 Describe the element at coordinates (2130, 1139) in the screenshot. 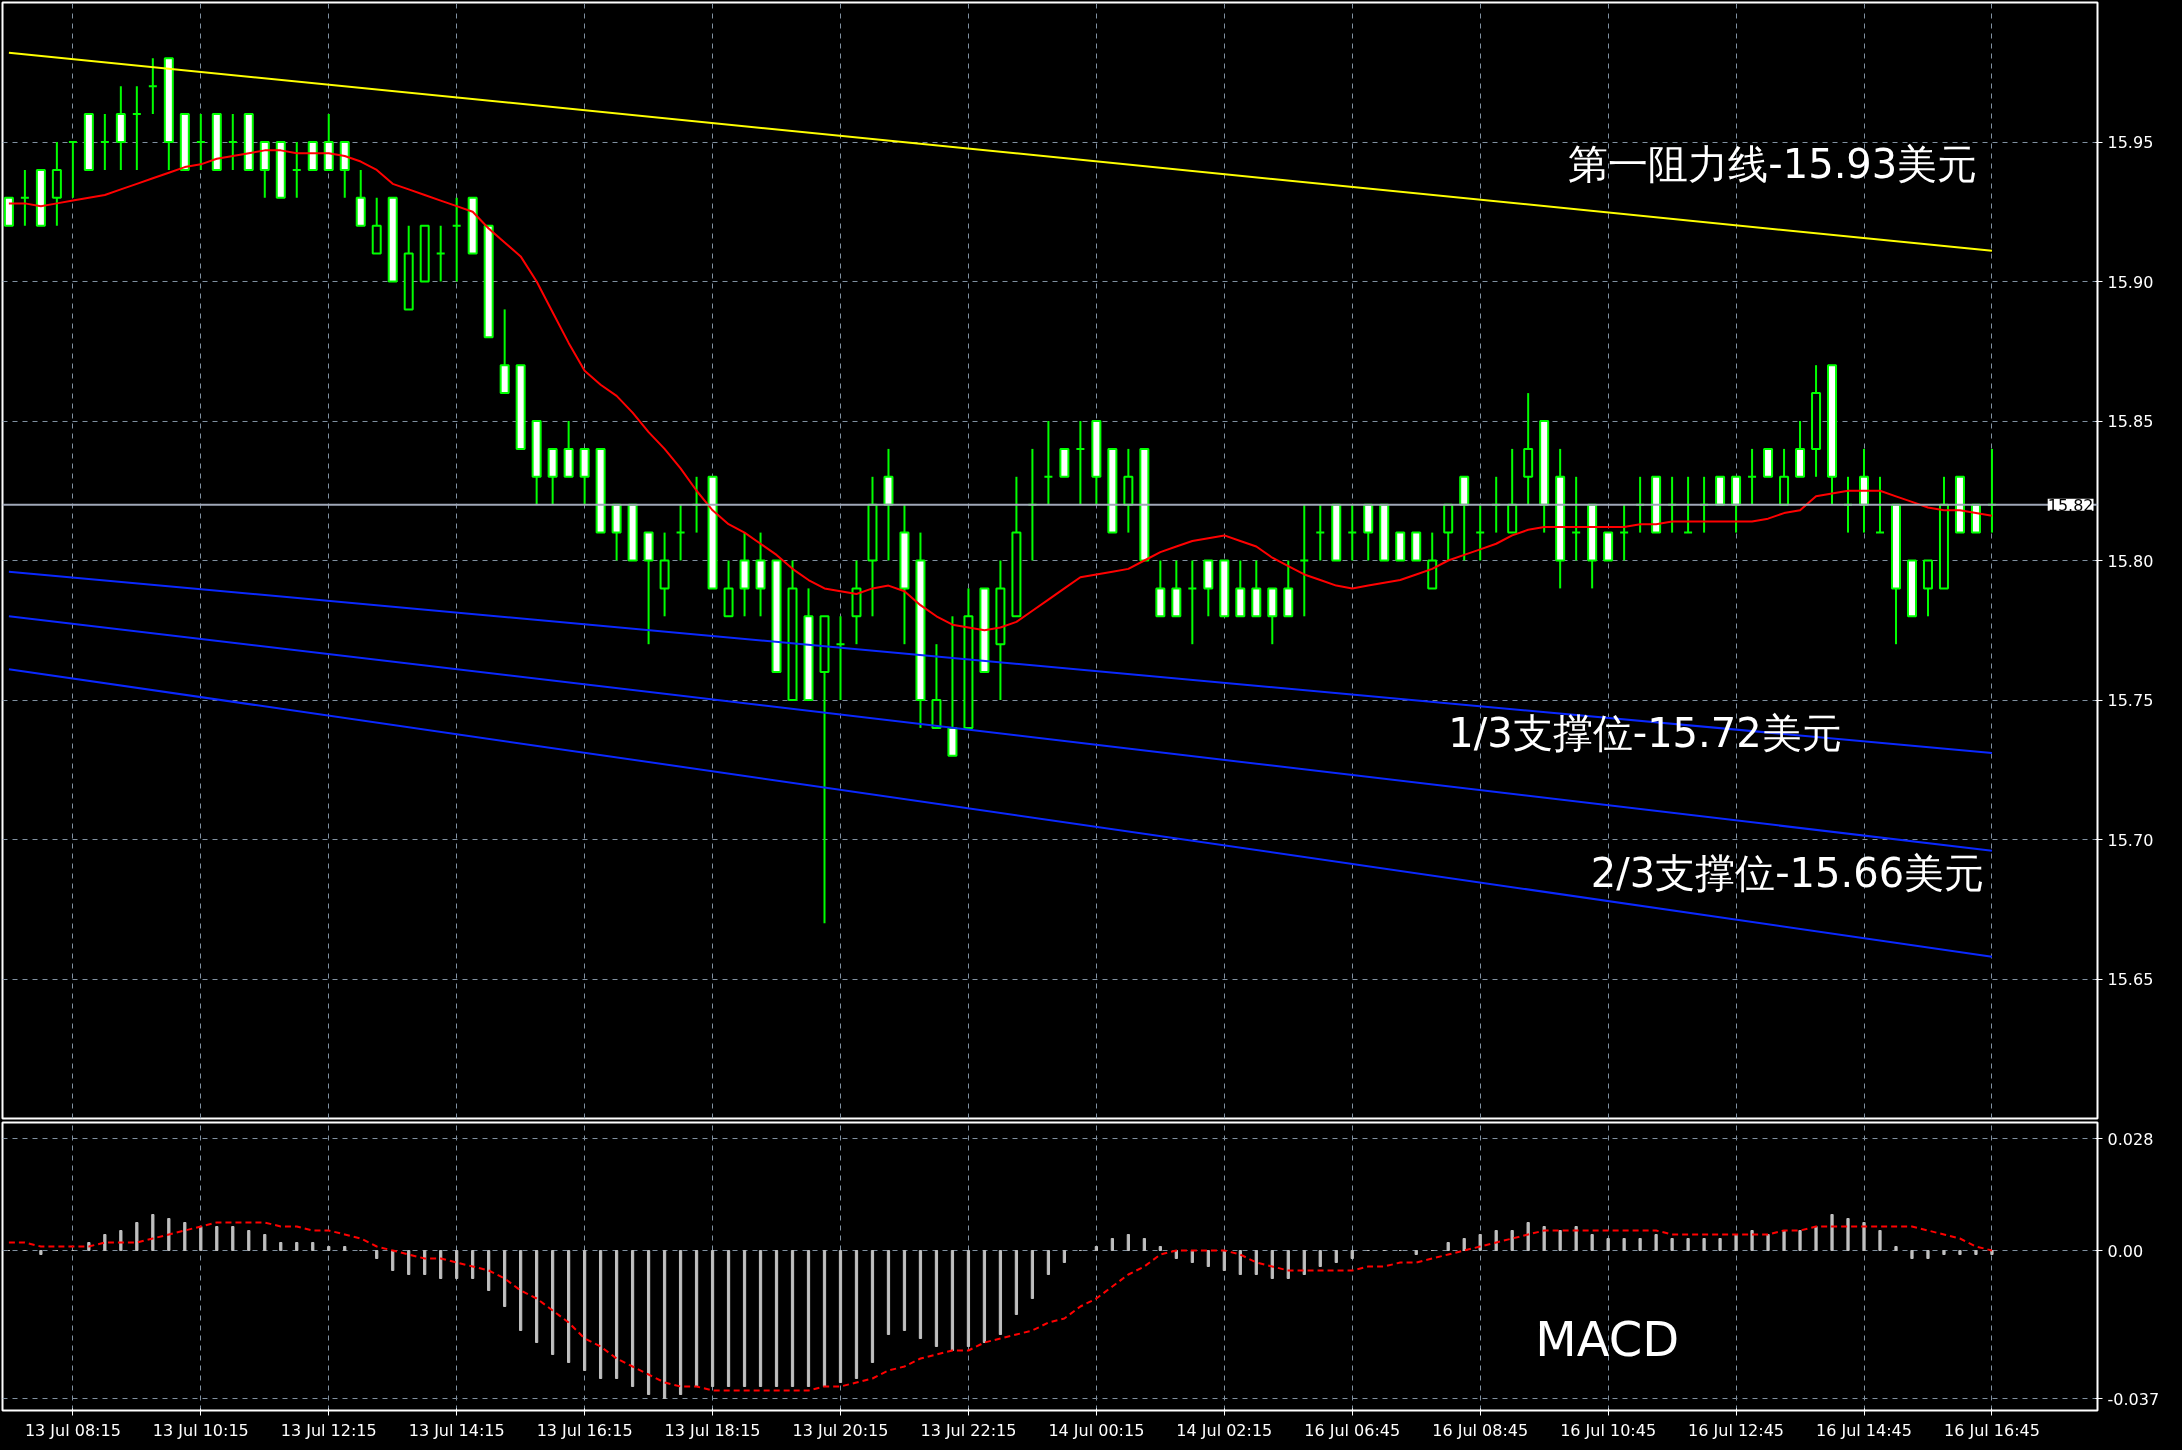

I see `y-tick-label: 0.028` at that location.